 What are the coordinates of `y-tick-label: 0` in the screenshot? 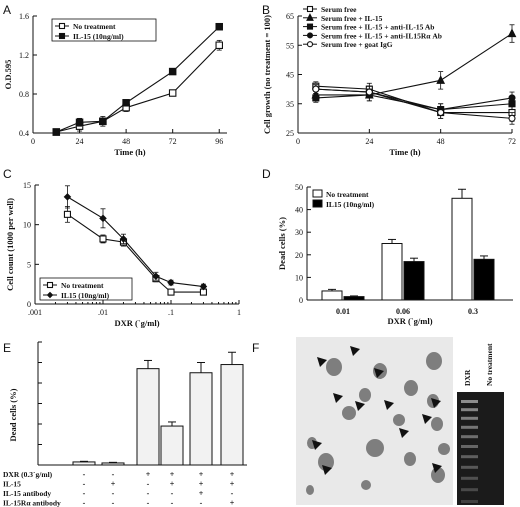 It's located at (29, 304).